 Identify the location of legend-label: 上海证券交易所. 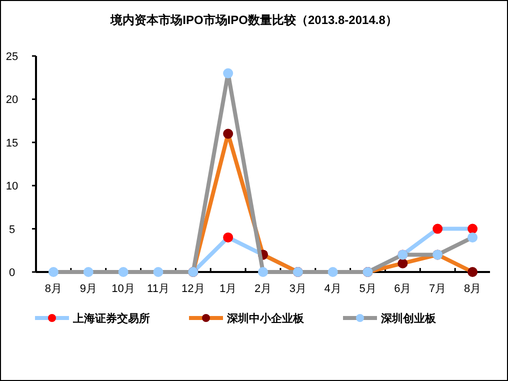
(111, 318).